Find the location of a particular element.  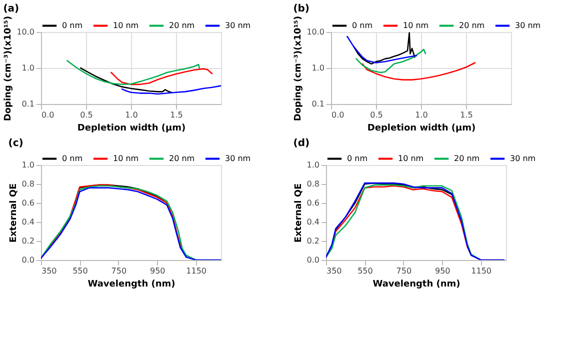

chart-title: (d) is located at coordinates (301, 143).